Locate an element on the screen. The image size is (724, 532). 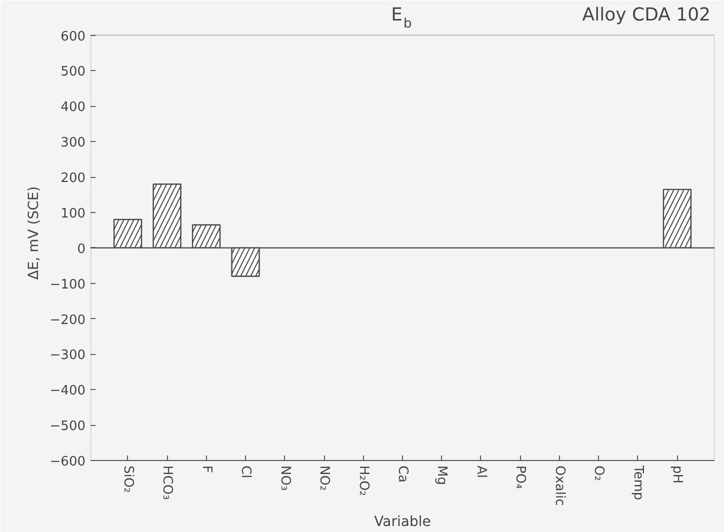
x-tick-label: NO₂ is located at coordinates (324, 478).